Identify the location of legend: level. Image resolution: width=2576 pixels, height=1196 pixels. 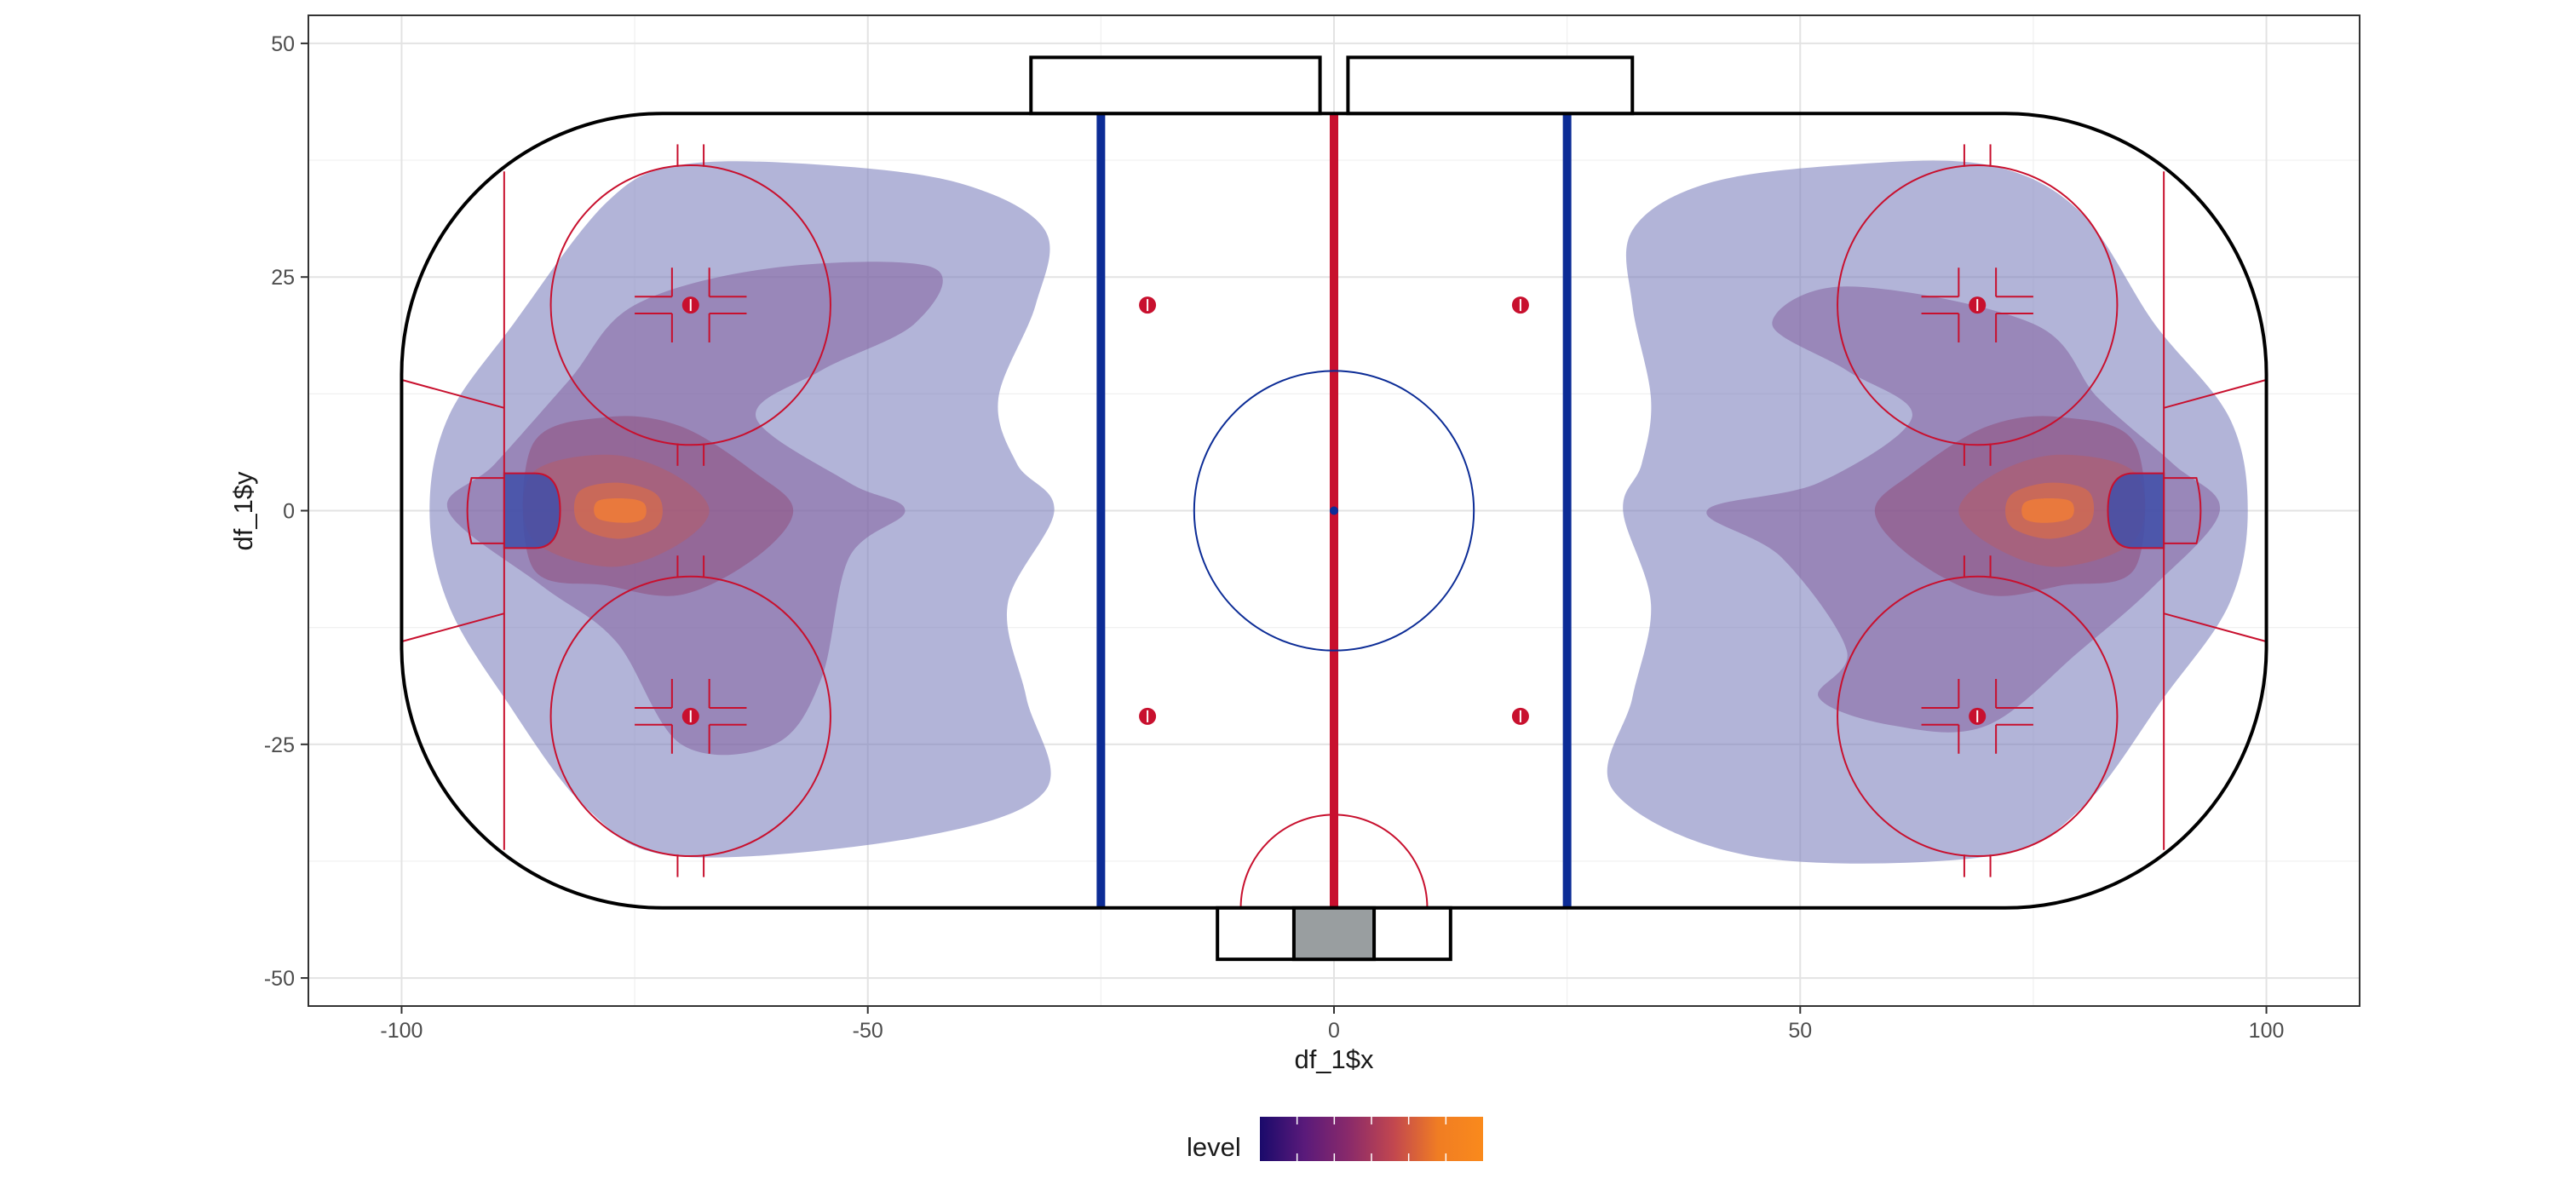
(1335, 1140).